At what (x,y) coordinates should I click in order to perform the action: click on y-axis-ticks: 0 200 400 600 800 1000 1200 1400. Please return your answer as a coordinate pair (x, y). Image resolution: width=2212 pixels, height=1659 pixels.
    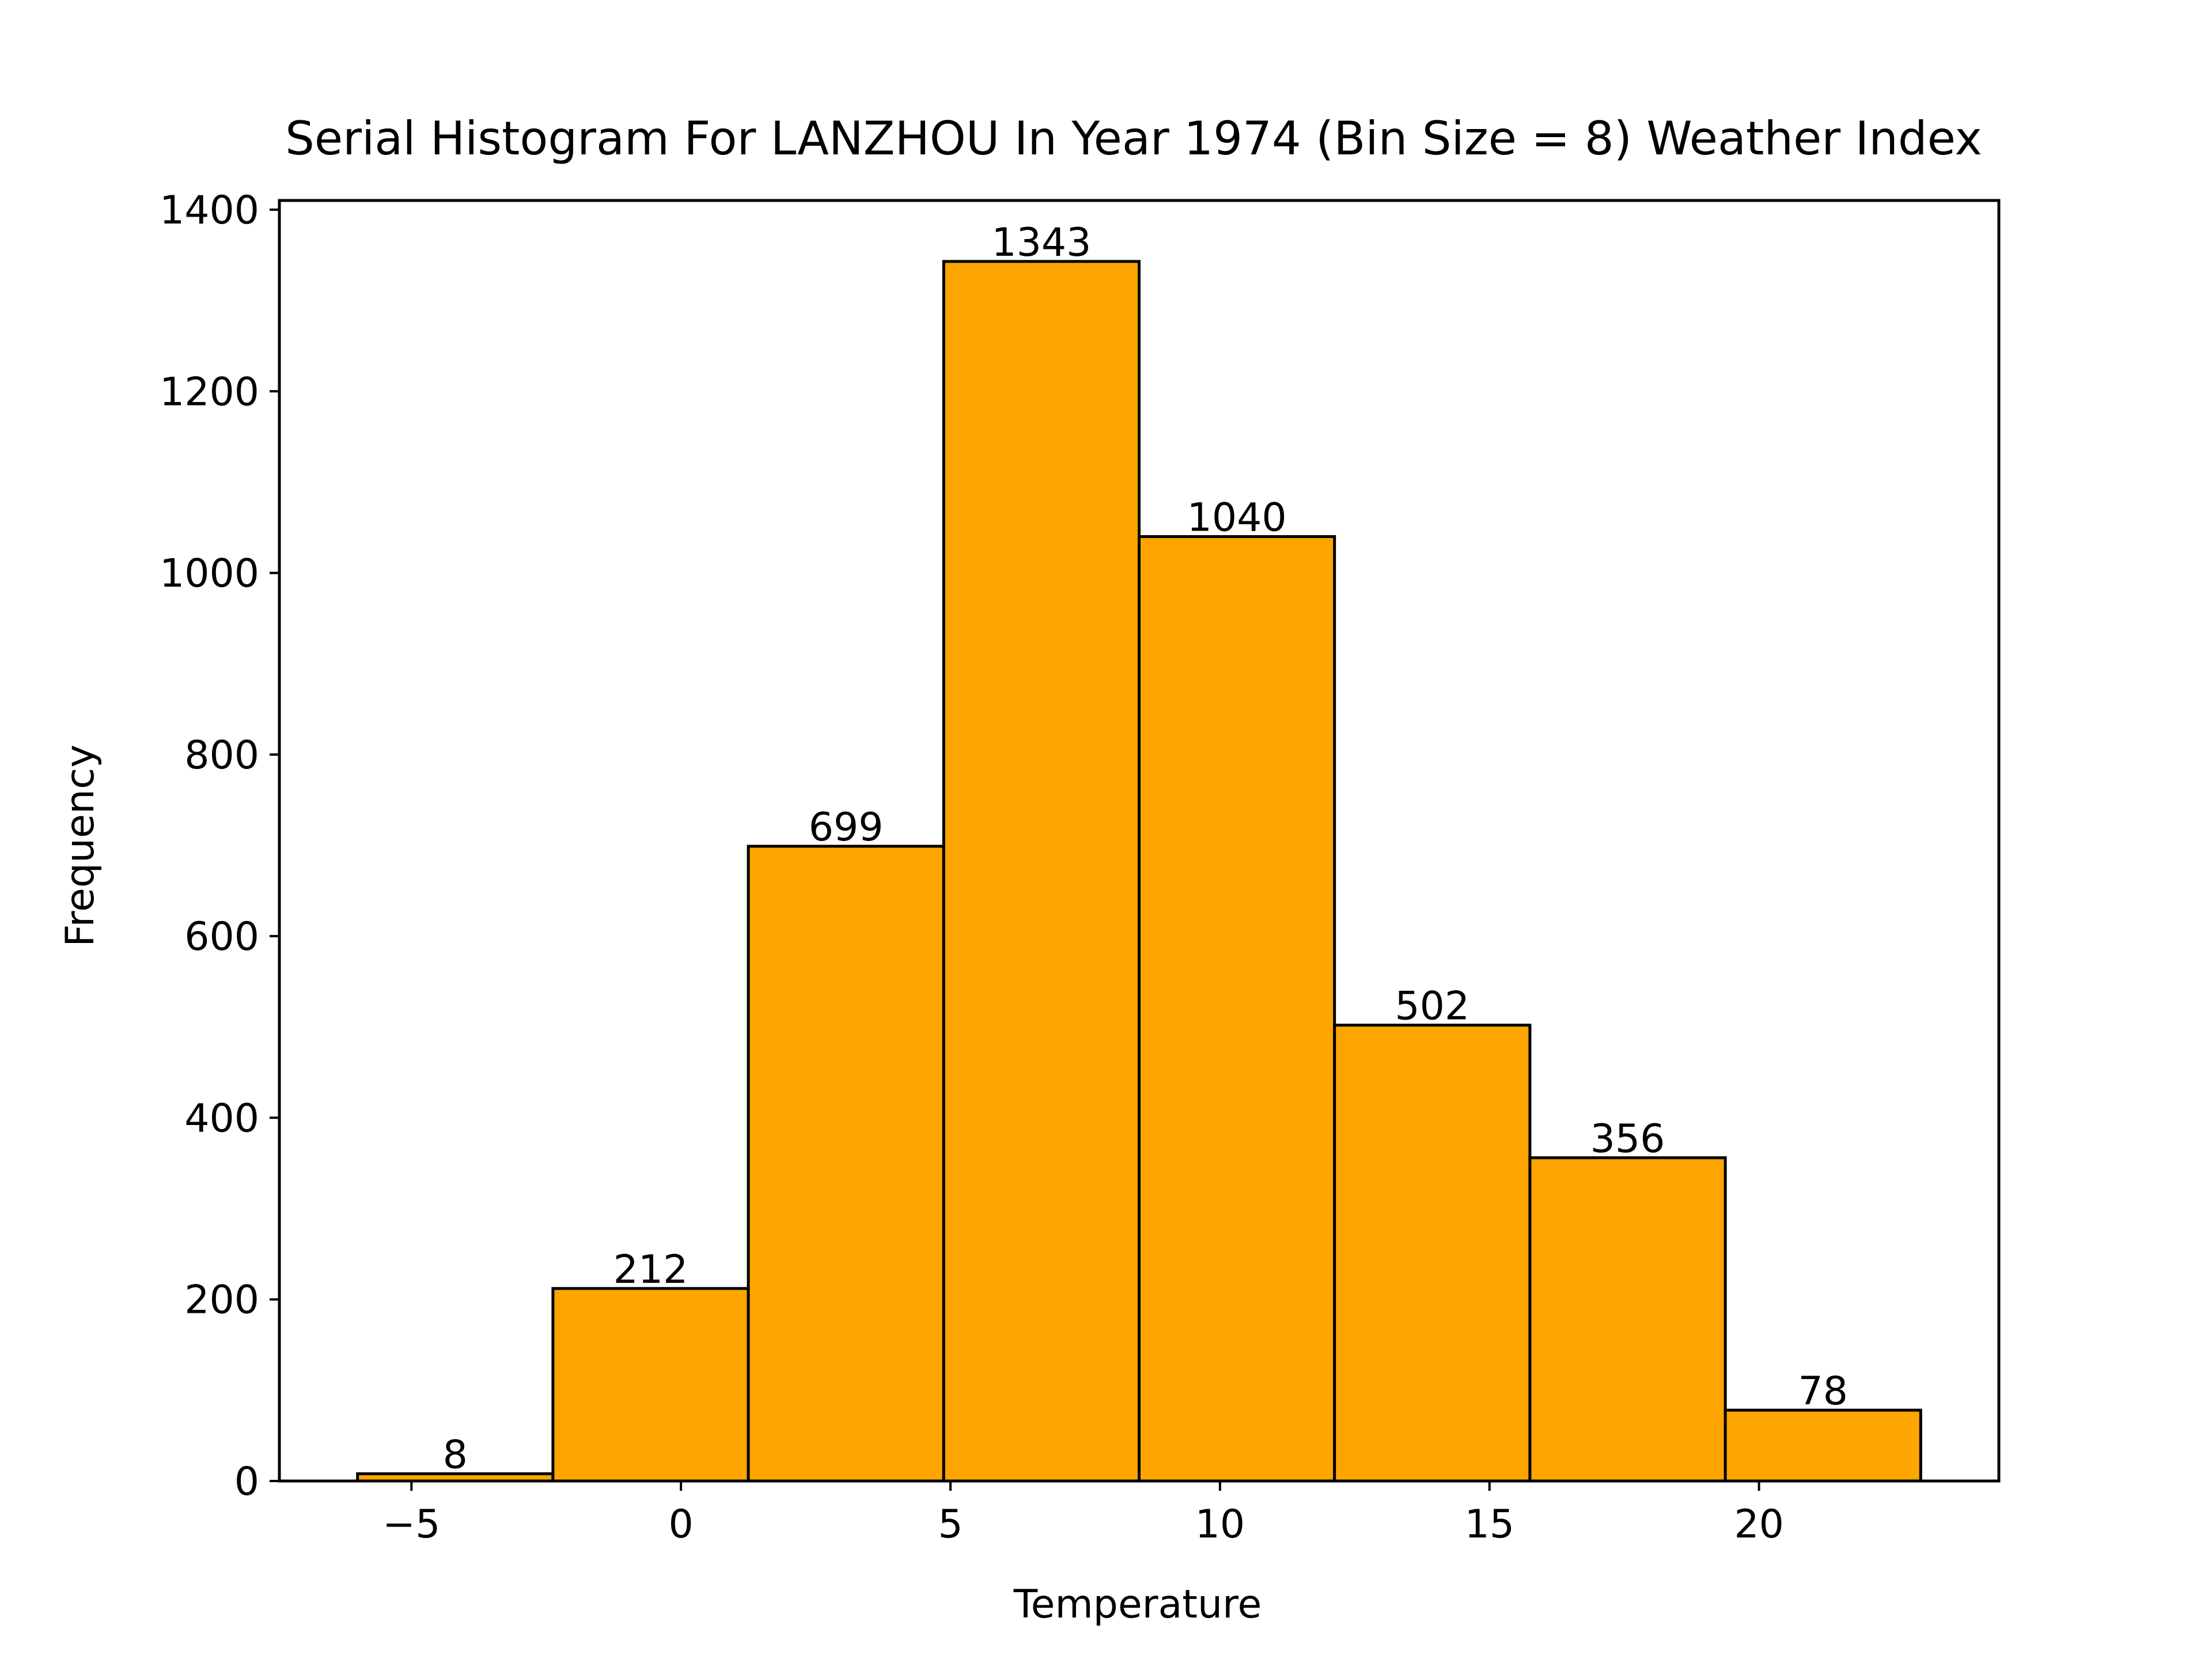
    Looking at the image, I should click on (219, 846).